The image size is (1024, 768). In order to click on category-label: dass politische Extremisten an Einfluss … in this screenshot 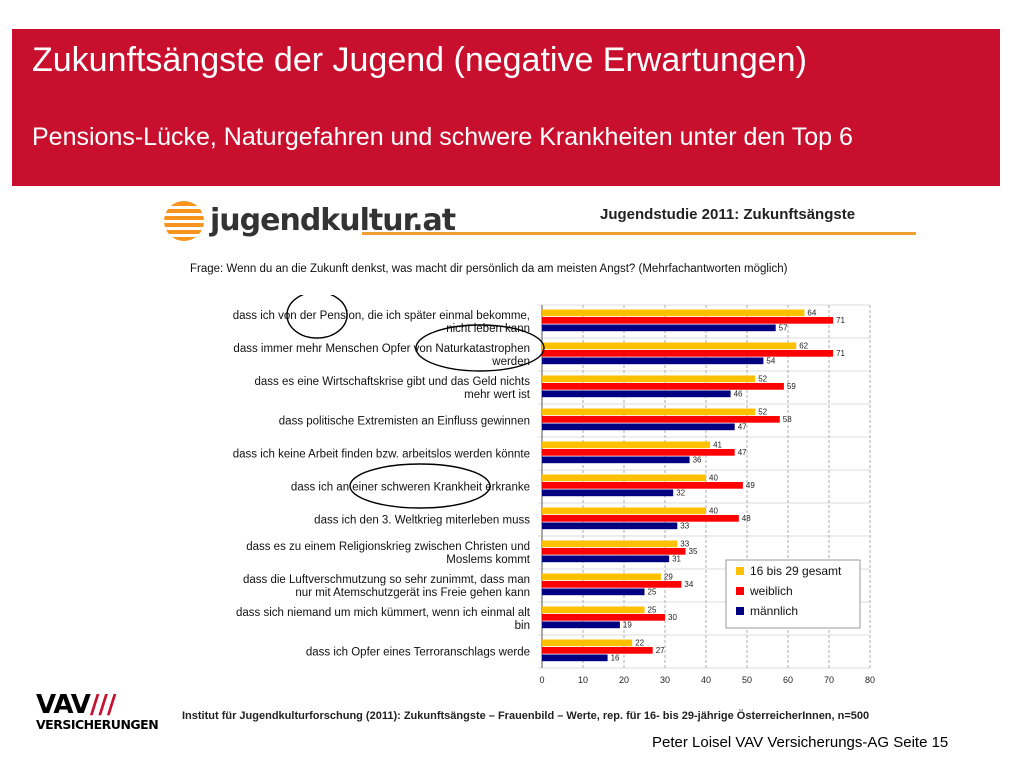, I will do `click(404, 422)`.